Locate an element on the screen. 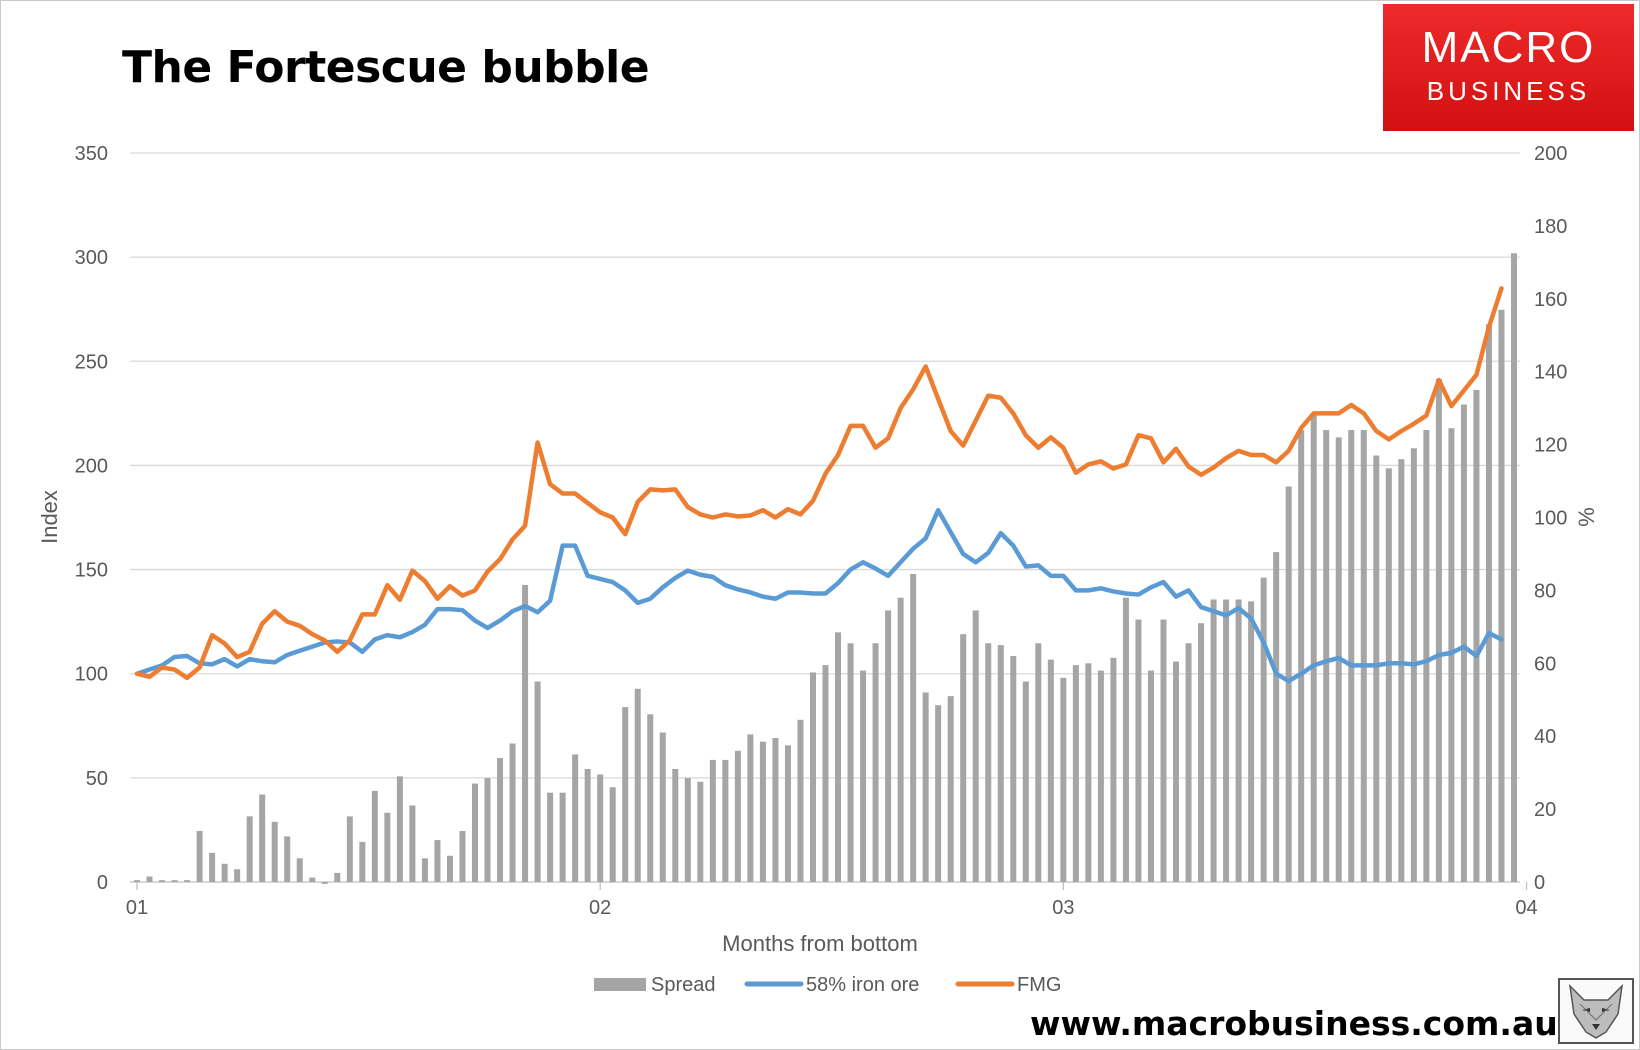  x-tick-label: 04 is located at coordinates (1526, 908).